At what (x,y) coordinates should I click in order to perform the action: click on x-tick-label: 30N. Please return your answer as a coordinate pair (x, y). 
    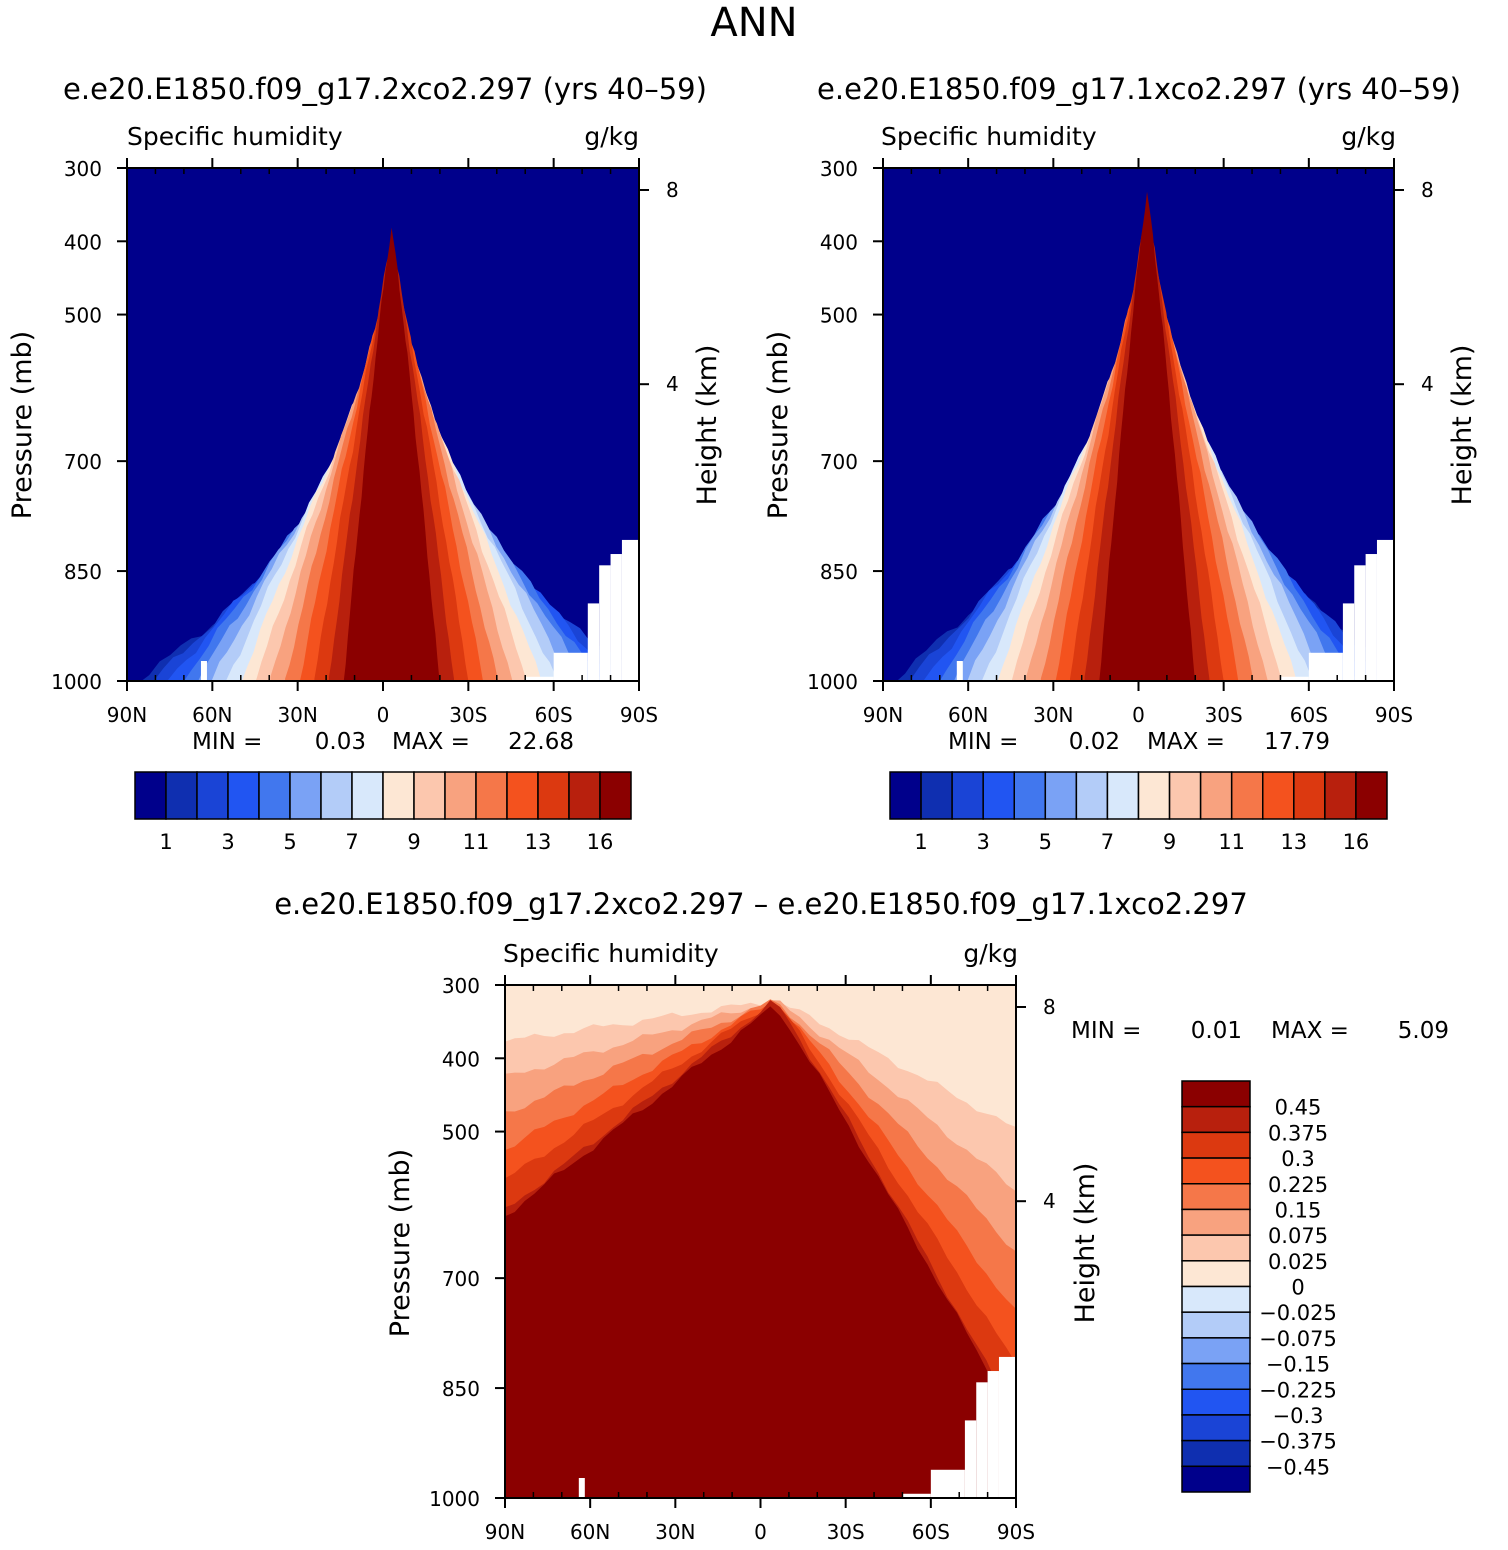
    Looking at the image, I should click on (297, 715).